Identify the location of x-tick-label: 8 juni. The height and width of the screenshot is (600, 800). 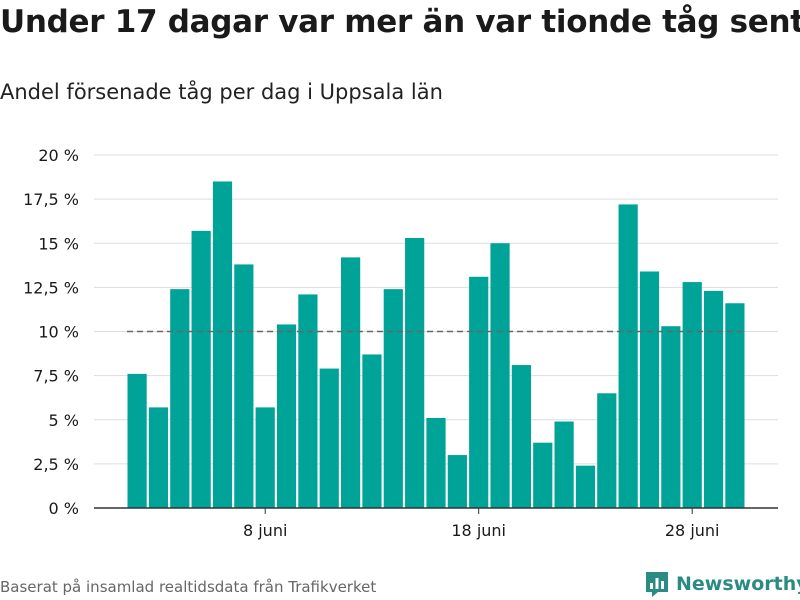
(265, 530).